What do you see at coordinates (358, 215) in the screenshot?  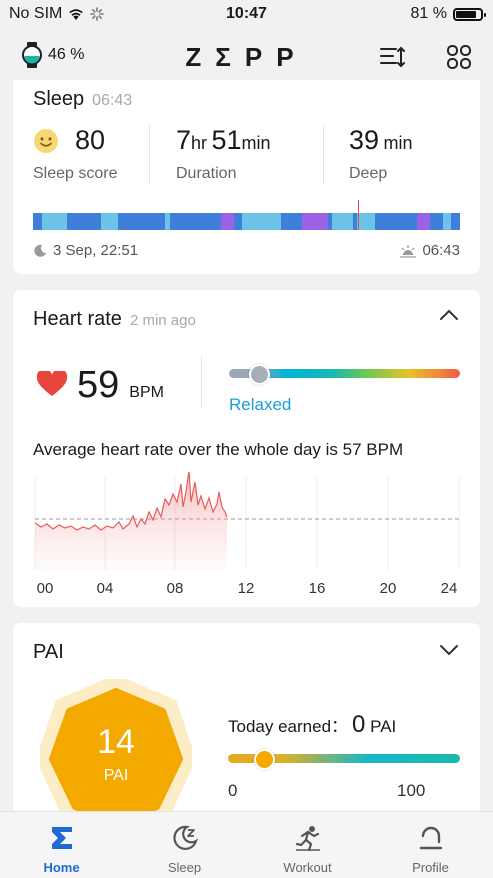 I see `sleep-marker` at bounding box center [358, 215].